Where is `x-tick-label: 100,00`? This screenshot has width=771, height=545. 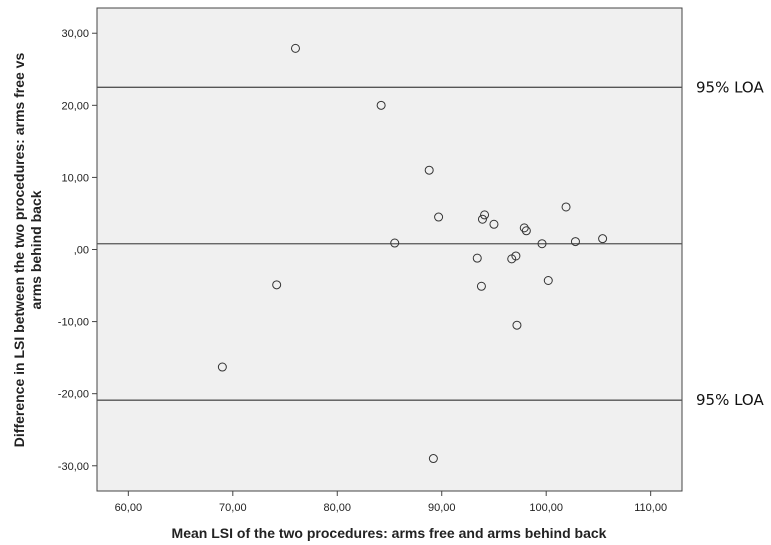 x-tick-label: 100,00 is located at coordinates (546, 508).